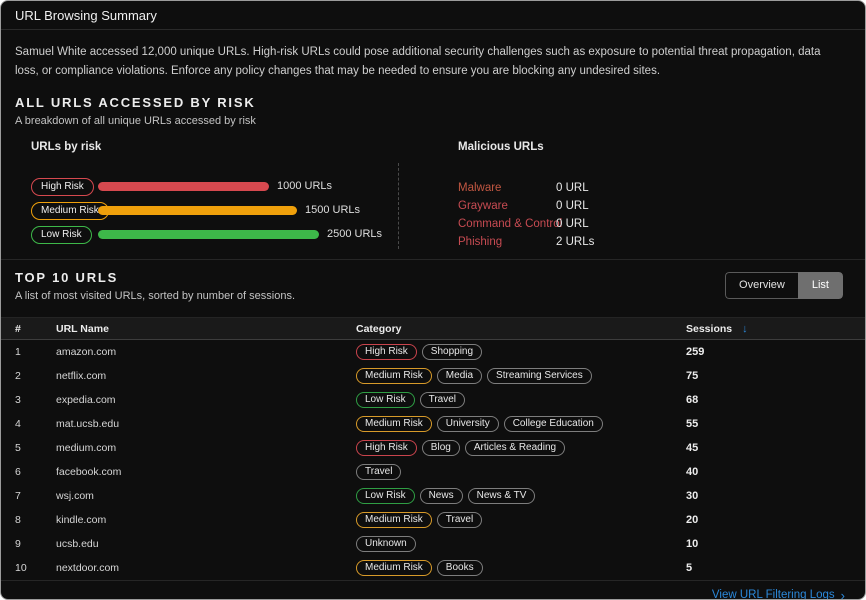 The height and width of the screenshot is (600, 866). I want to click on malicious-category-label: Malware, so click(480, 188).